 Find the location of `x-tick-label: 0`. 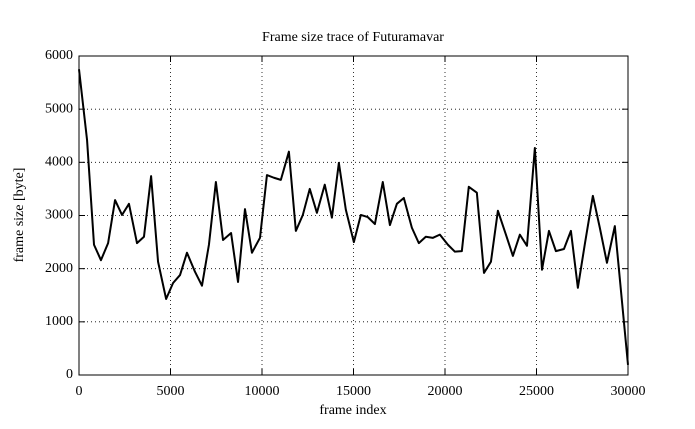

x-tick-label: 0 is located at coordinates (79, 391).